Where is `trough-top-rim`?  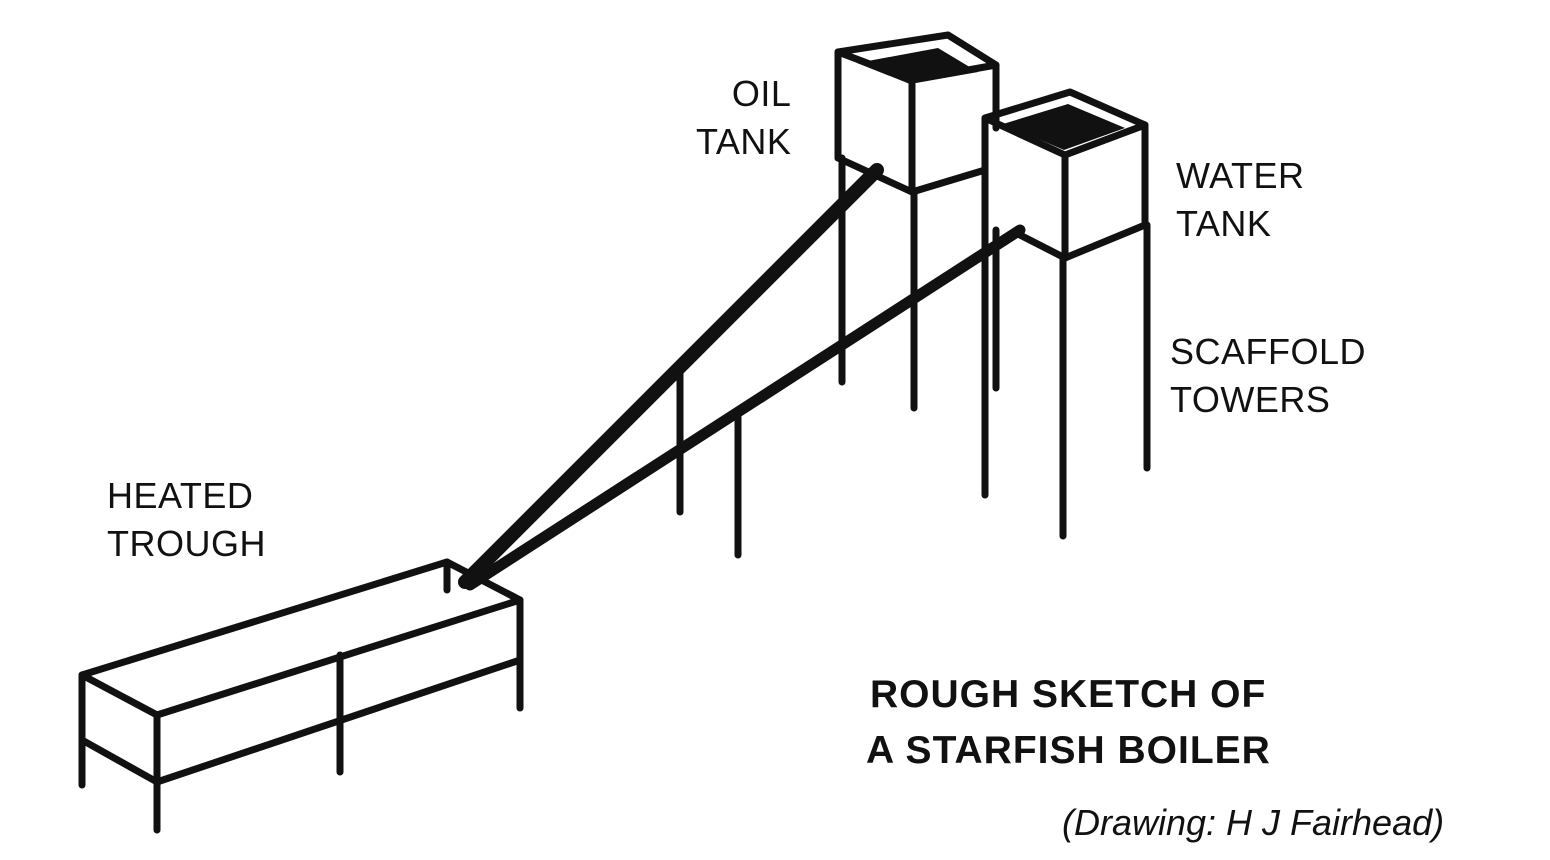 trough-top-rim is located at coordinates (301, 638).